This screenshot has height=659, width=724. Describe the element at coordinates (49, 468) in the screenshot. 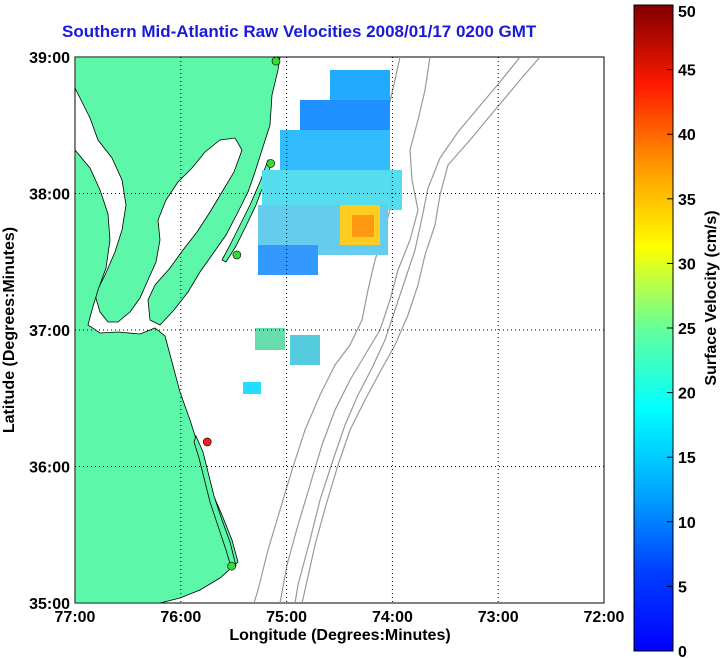

I see `y-tick-label: 36:00` at that location.